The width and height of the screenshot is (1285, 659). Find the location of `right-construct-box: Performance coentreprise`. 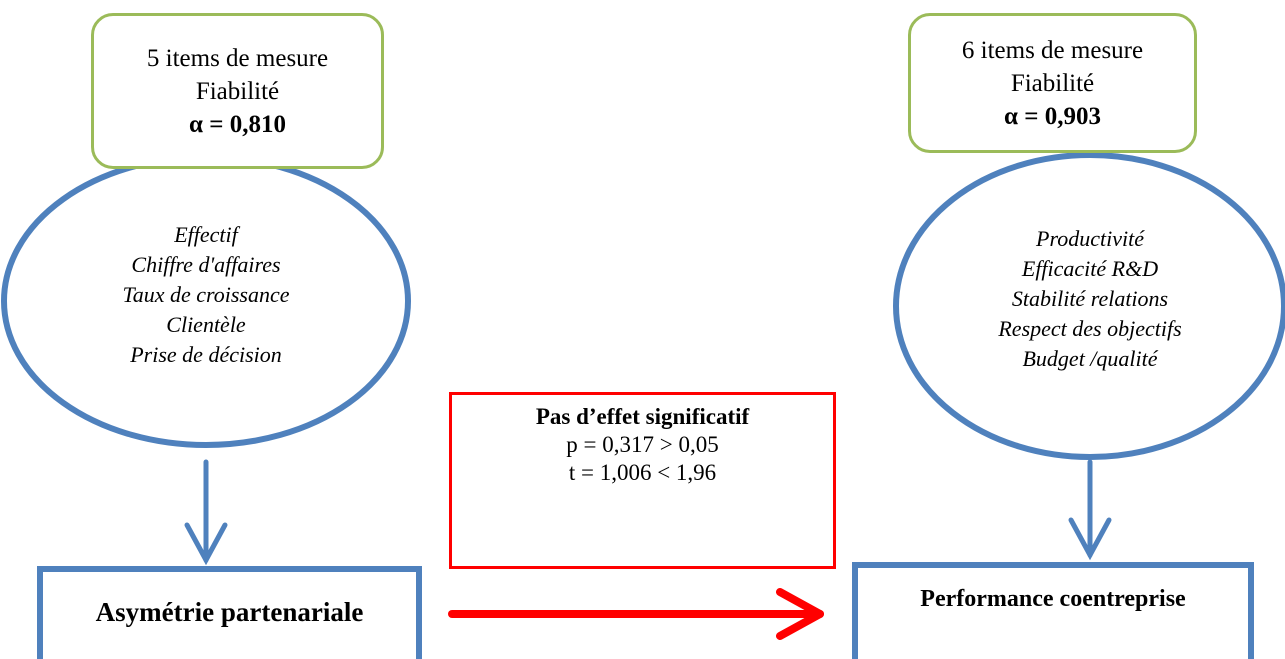

right-construct-box: Performance coentreprise is located at coordinates (1053, 610).